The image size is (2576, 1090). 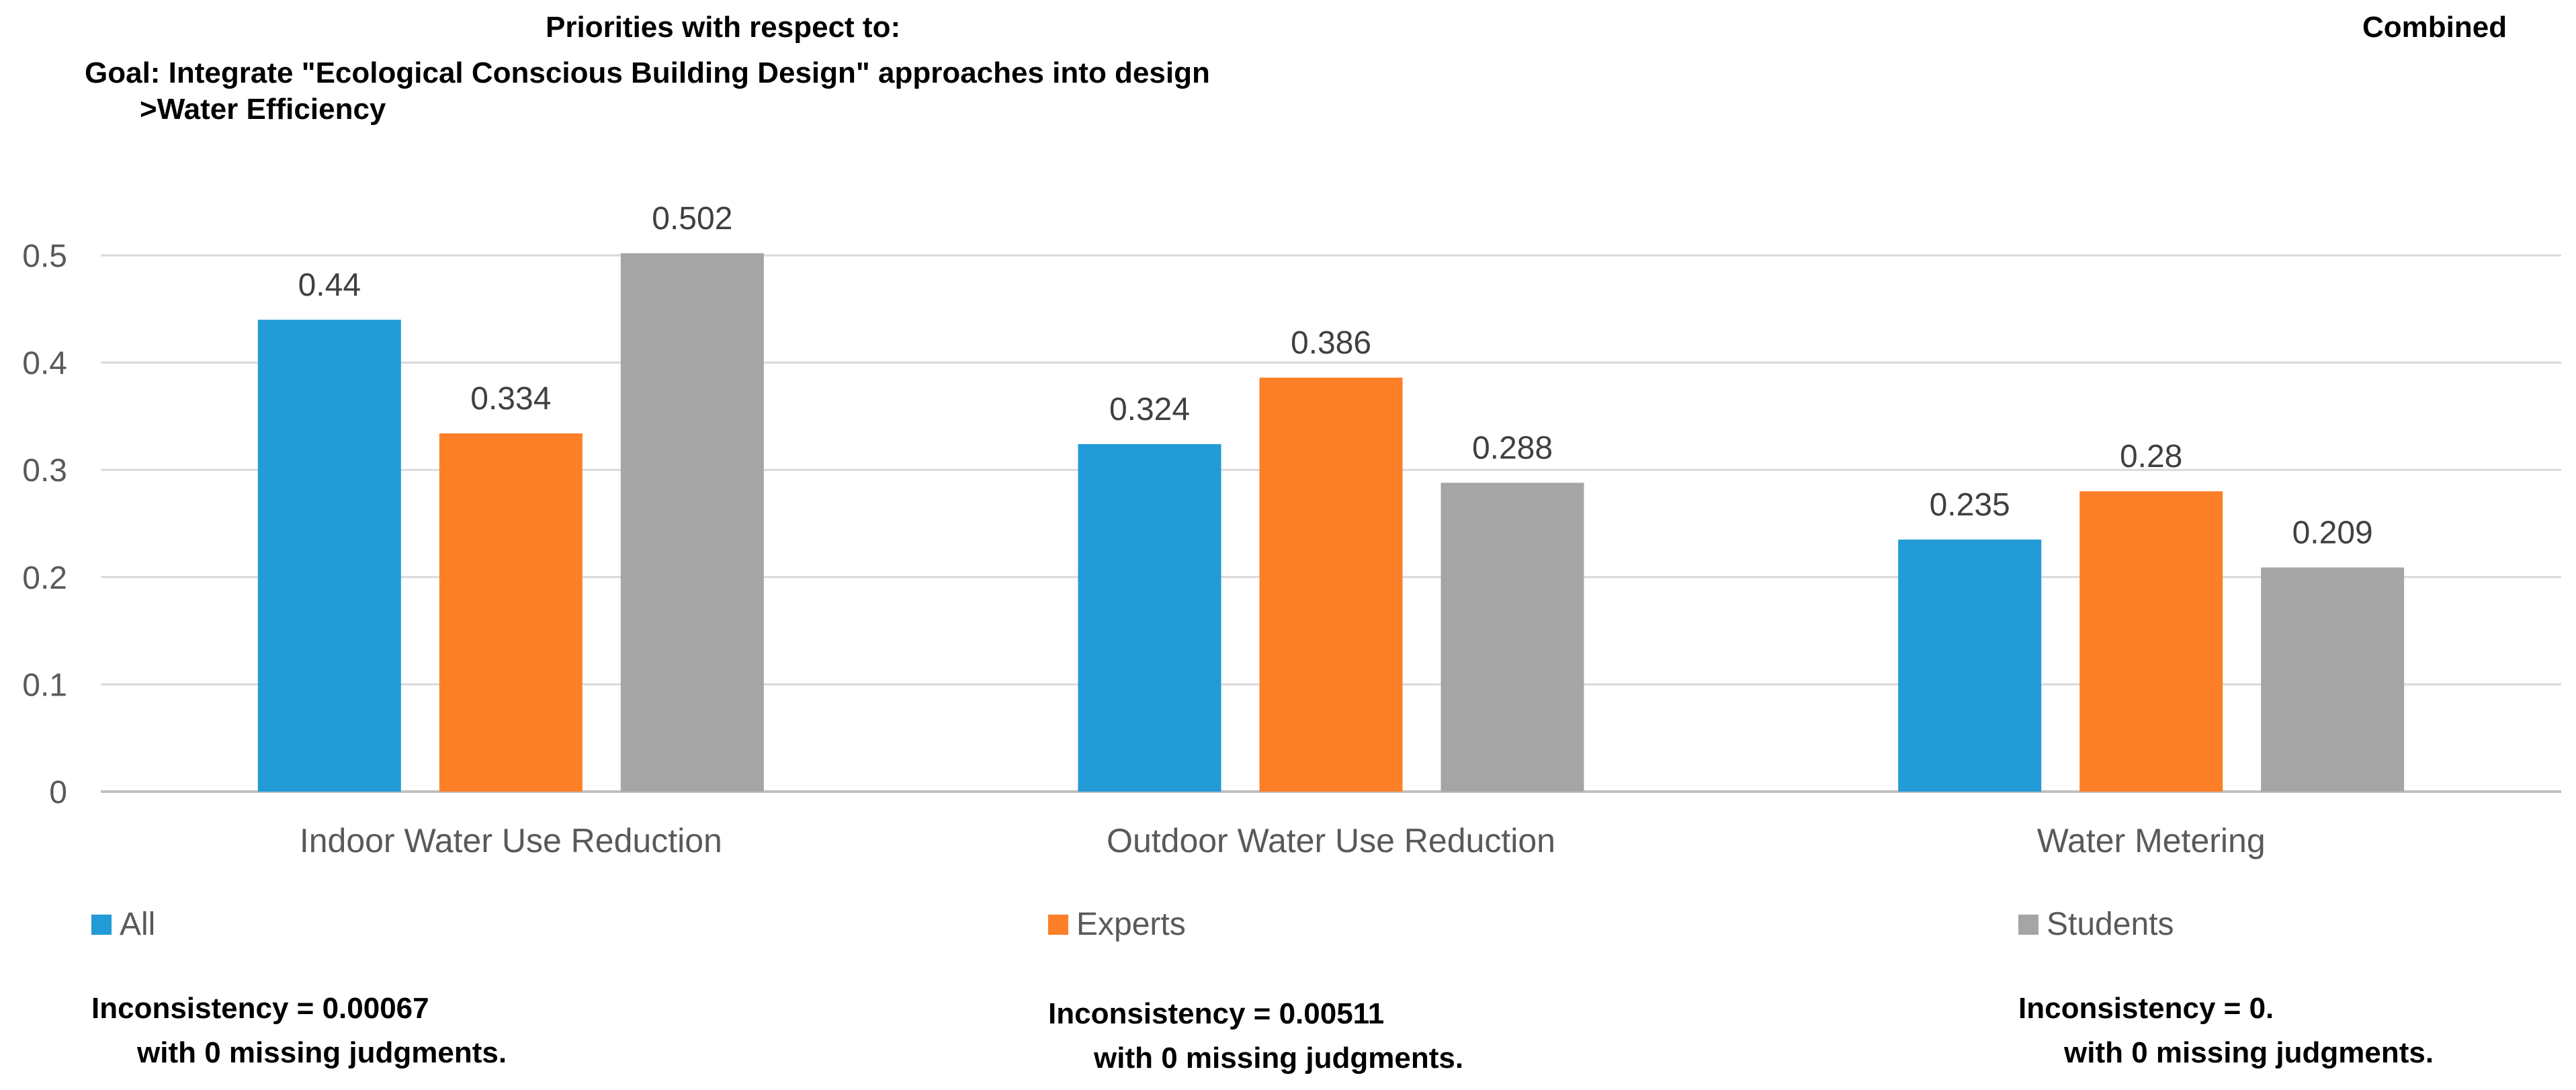 What do you see at coordinates (2151, 841) in the screenshot?
I see `x-tick-label: Water Metering` at bounding box center [2151, 841].